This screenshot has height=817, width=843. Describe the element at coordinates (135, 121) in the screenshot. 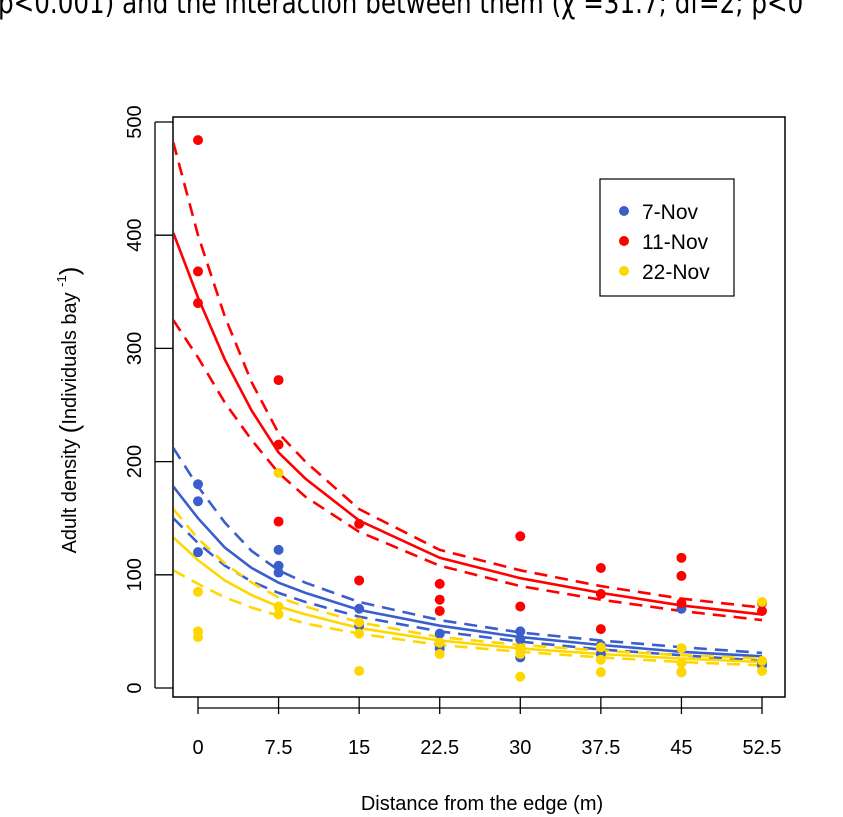

I see `y-tick-label: 500` at that location.